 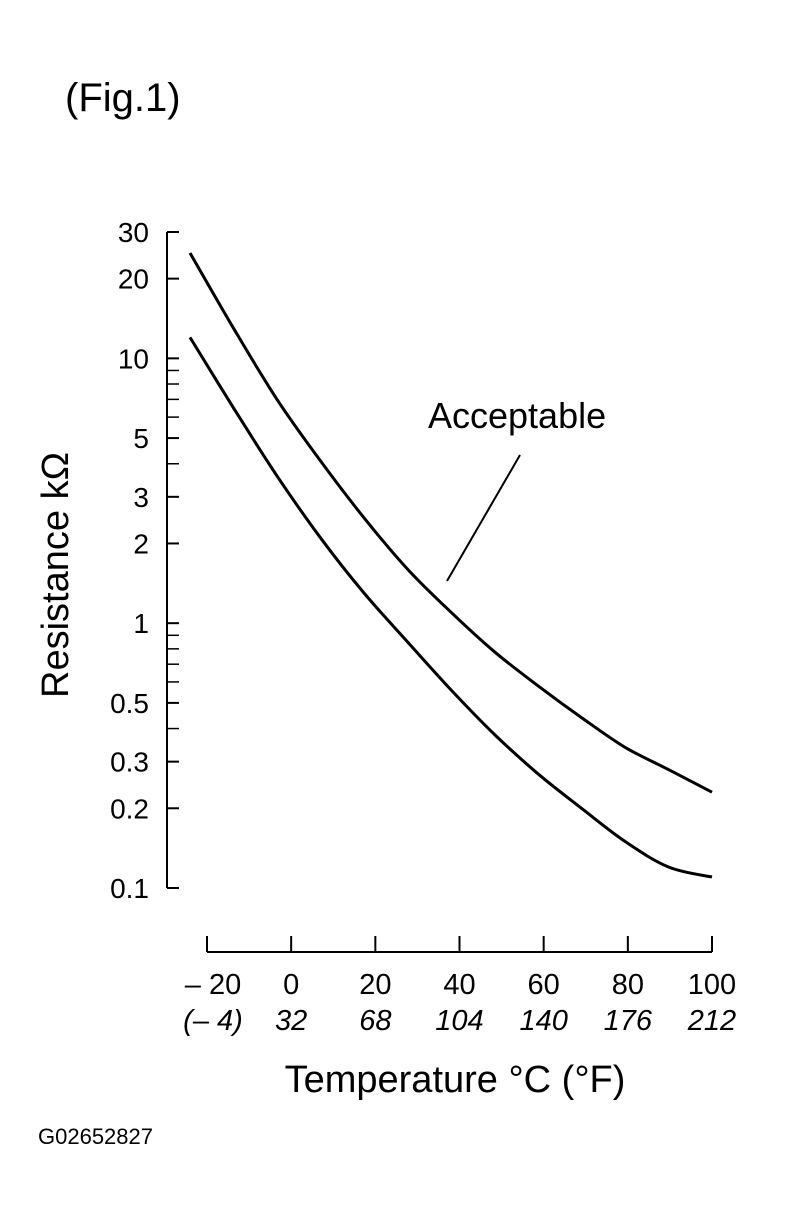 I want to click on x-tick-label-celsius: 80, so click(x=628, y=985).